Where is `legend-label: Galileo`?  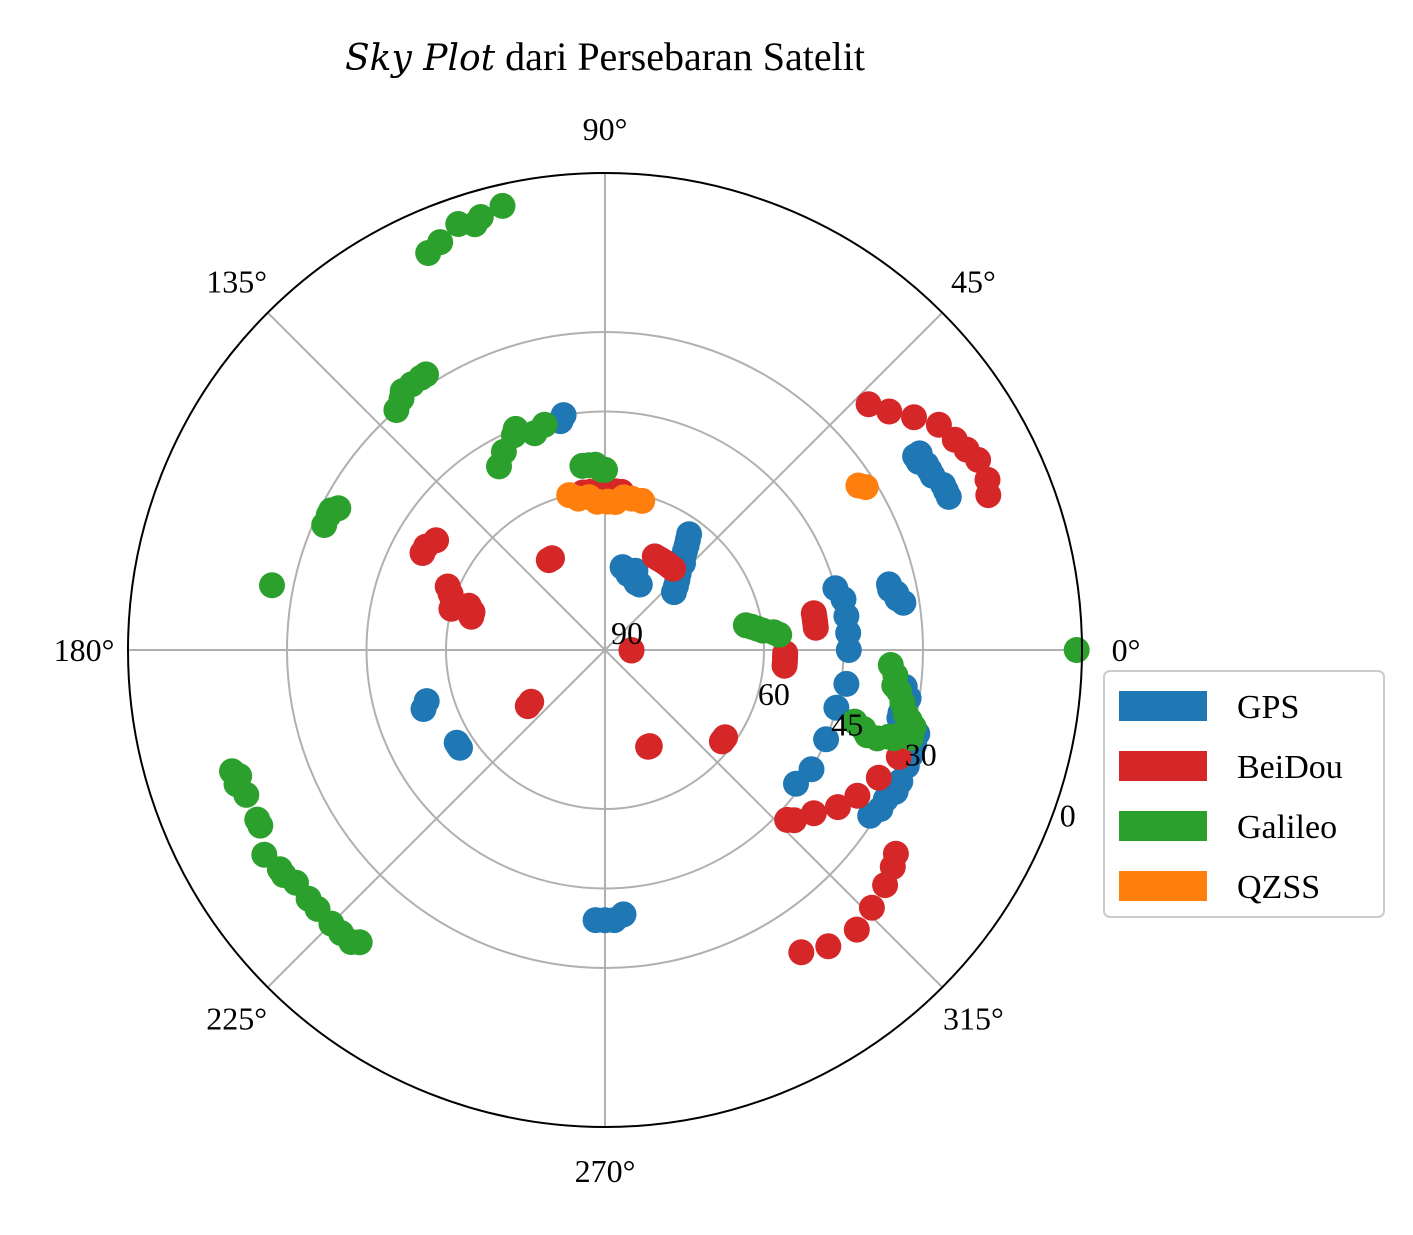
legend-label: Galileo is located at coordinates (1287, 827).